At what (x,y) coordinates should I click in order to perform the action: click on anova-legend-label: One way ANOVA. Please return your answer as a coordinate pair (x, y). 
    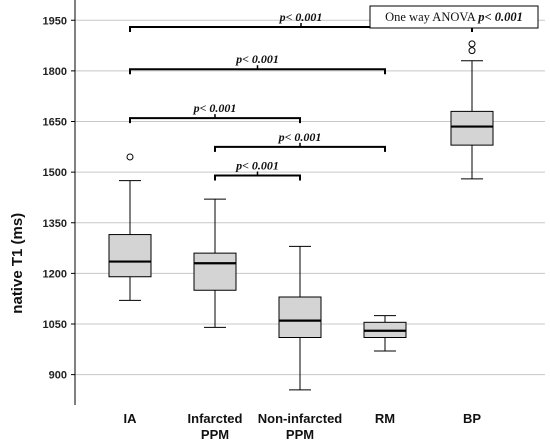
    Looking at the image, I should click on (431, 17).